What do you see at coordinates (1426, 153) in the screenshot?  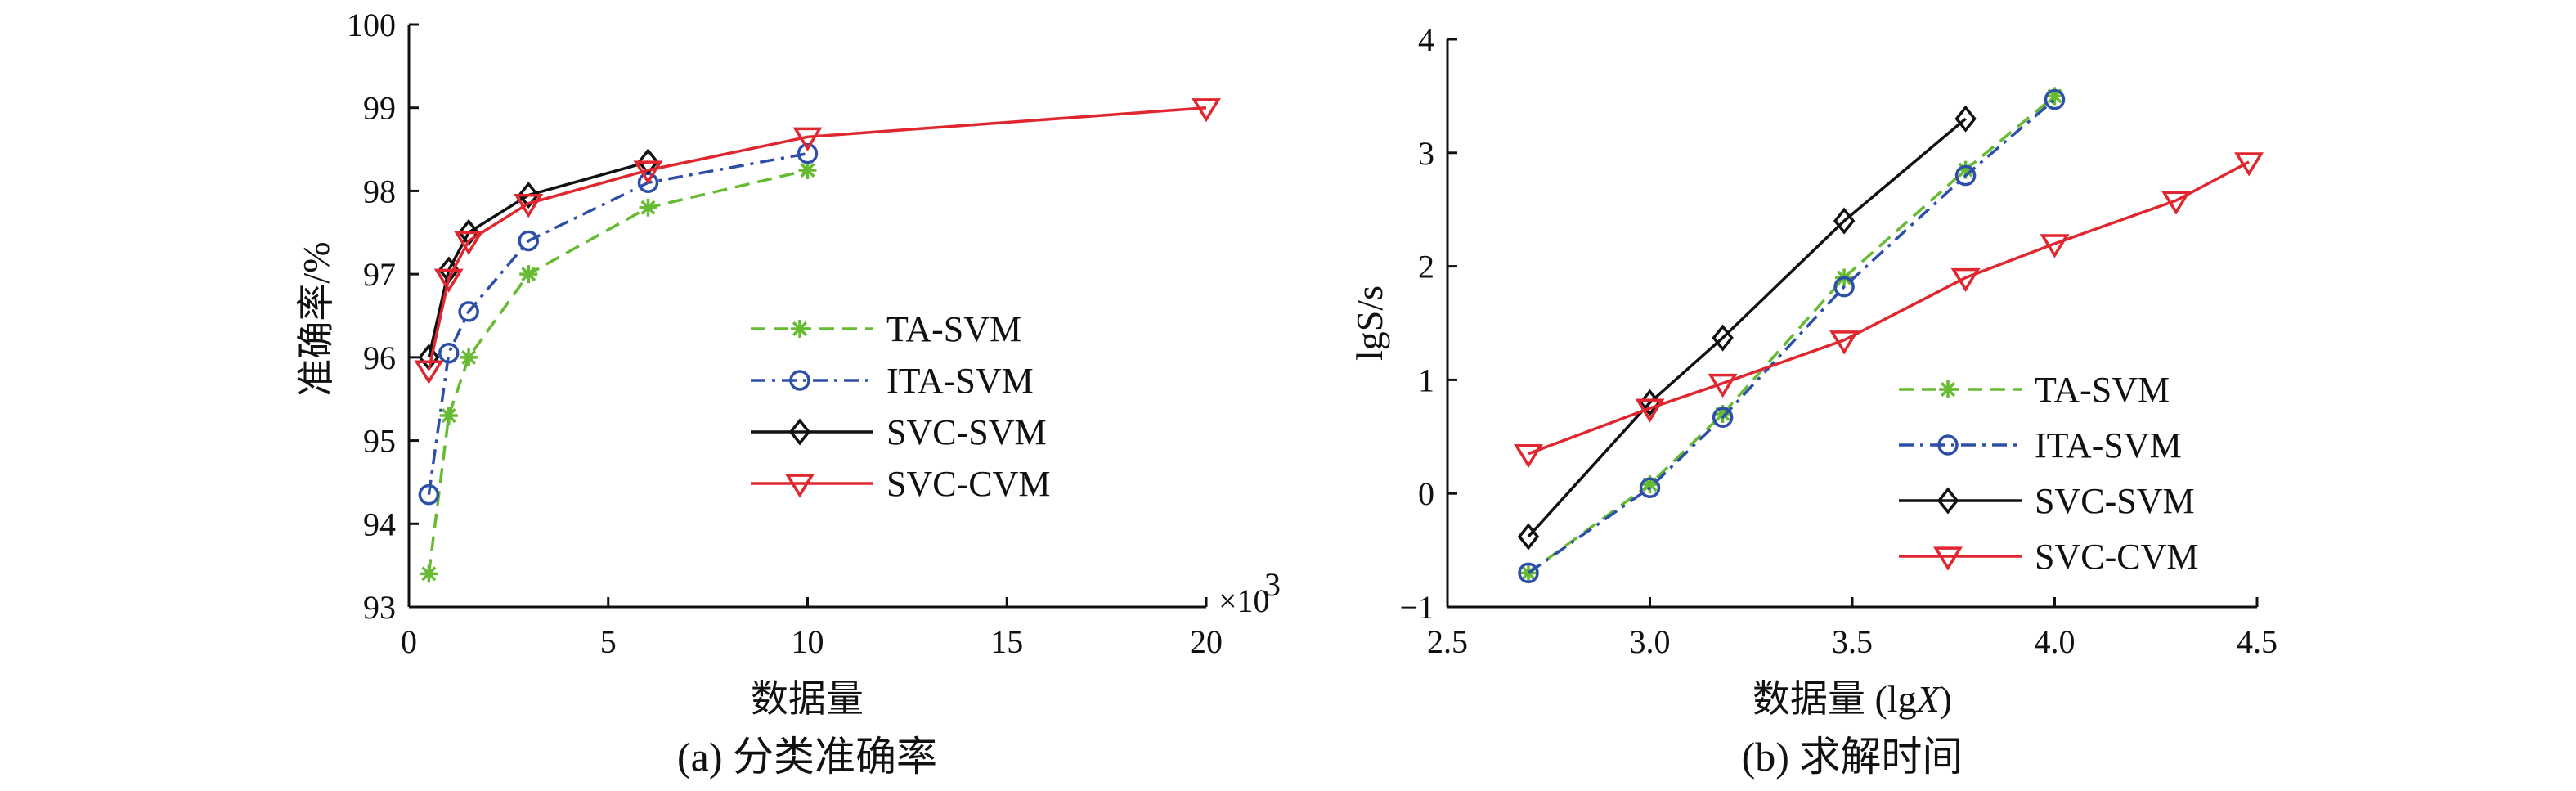 I see `y-tick-label: 3` at bounding box center [1426, 153].